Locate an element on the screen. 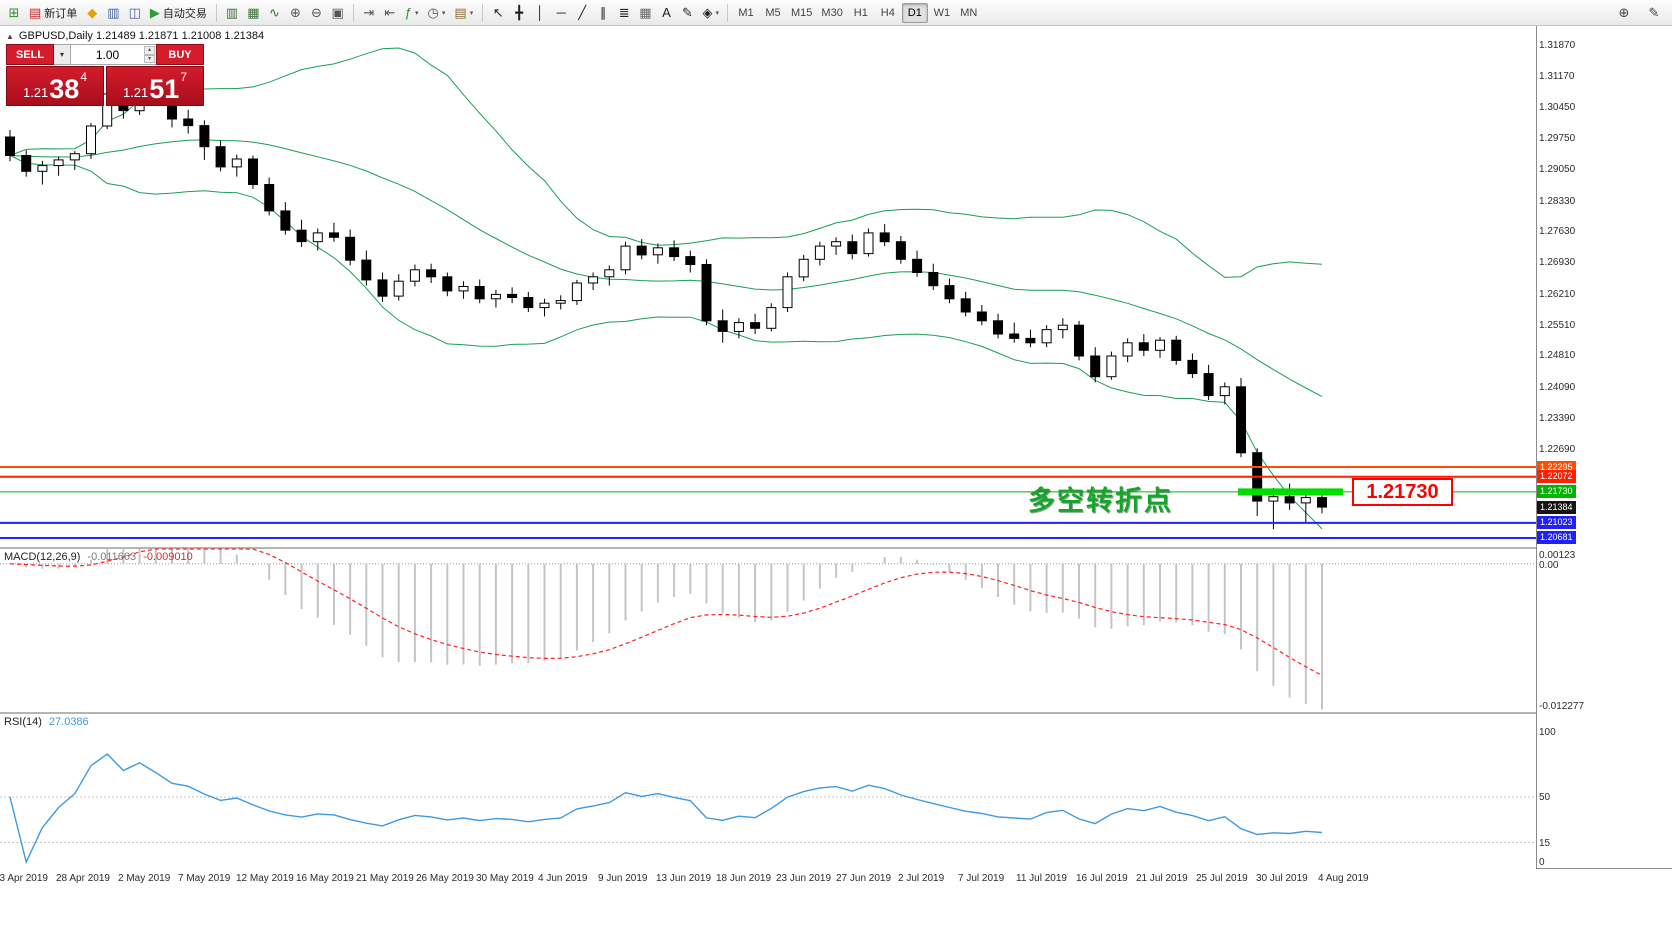  volume-down-icon: ▾ is located at coordinates (149, 58).